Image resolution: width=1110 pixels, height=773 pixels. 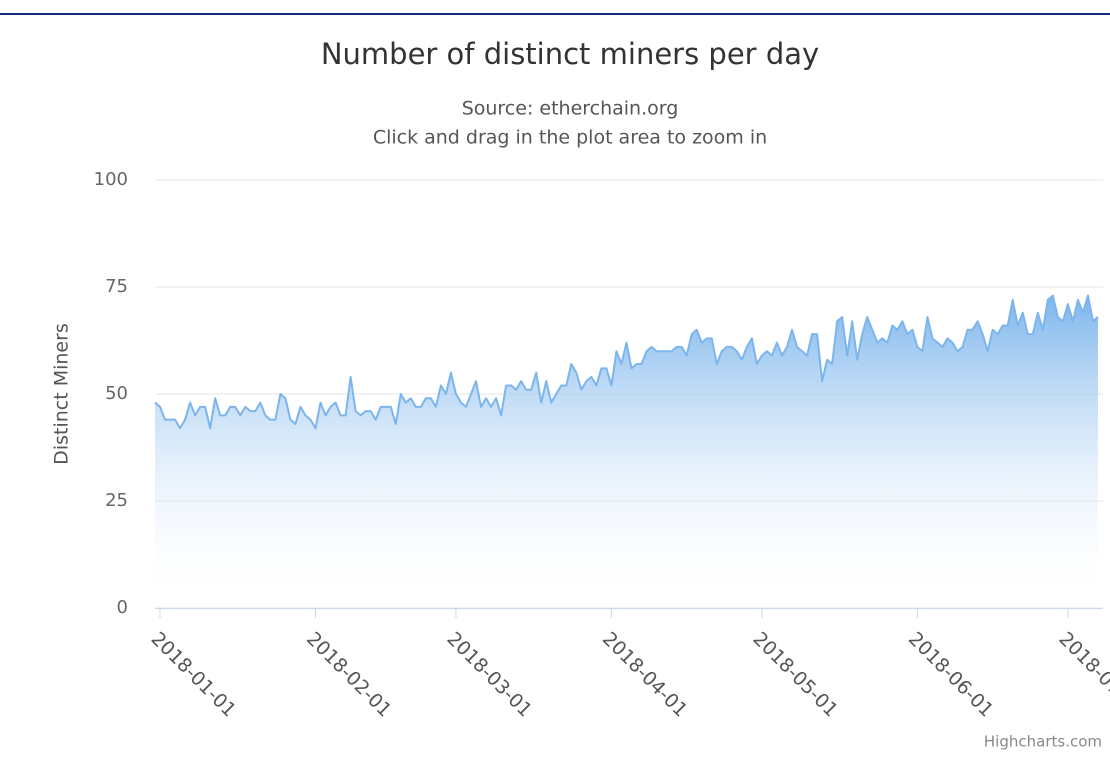 I want to click on y-tick-label: 25, so click(x=116, y=500).